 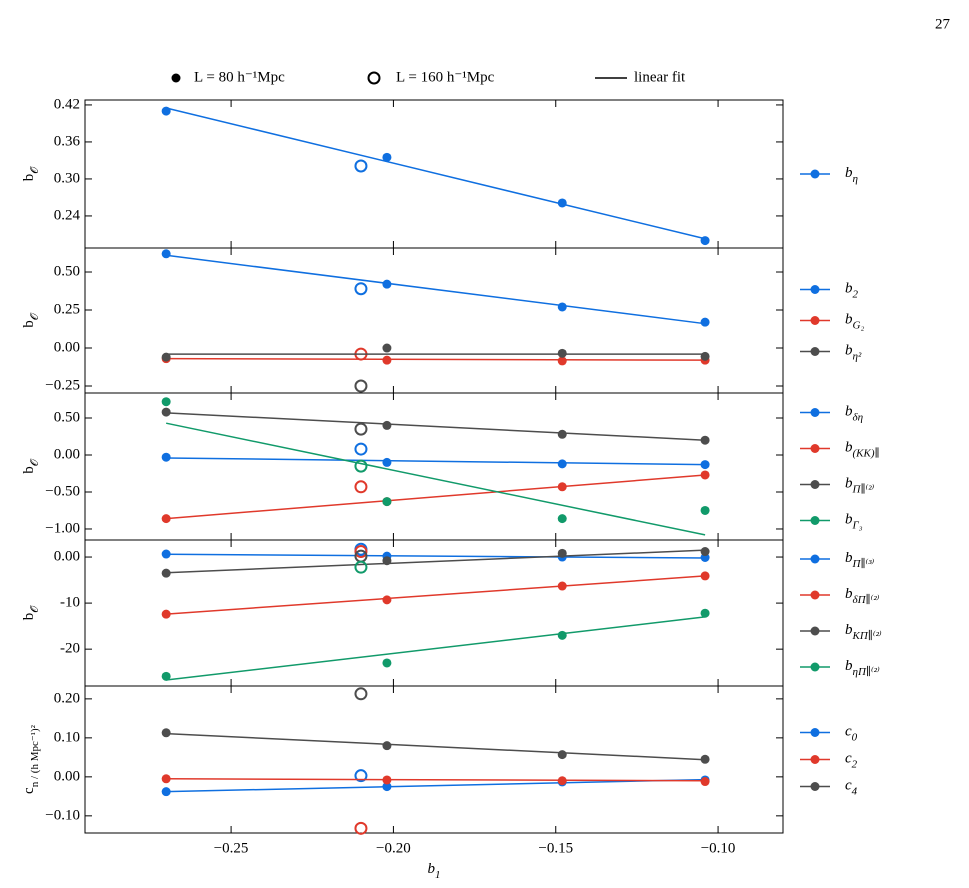 What do you see at coordinates (660, 77) in the screenshot?
I see `legend-label: linear fit` at bounding box center [660, 77].